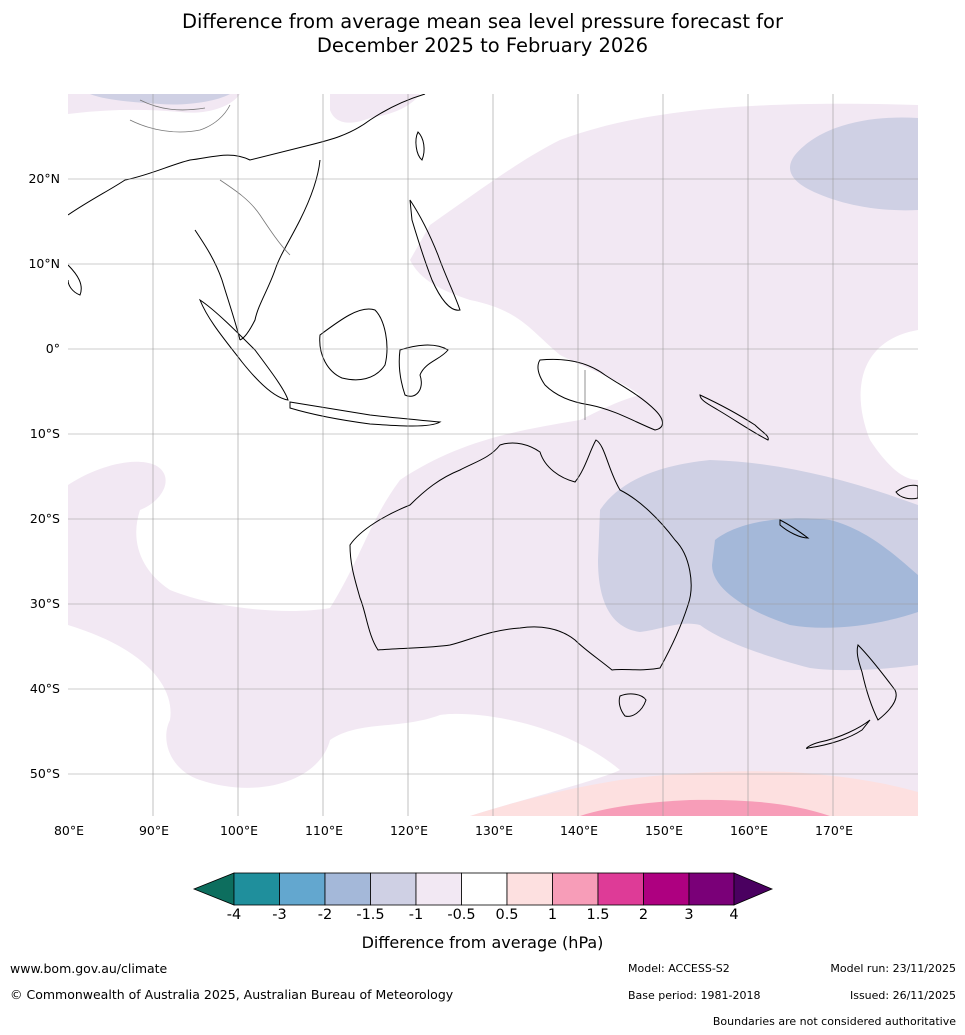  I want to click on lon-label-130e: 130°E, so click(493, 830).